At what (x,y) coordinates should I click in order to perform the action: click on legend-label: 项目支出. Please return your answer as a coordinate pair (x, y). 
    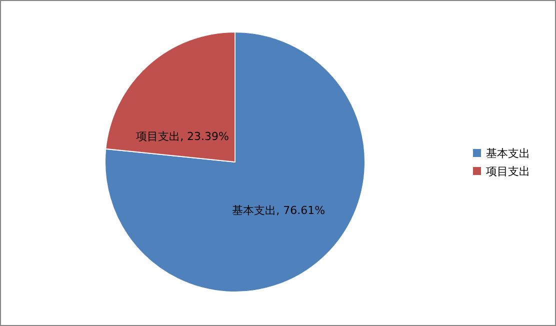
    Looking at the image, I should click on (508, 171).